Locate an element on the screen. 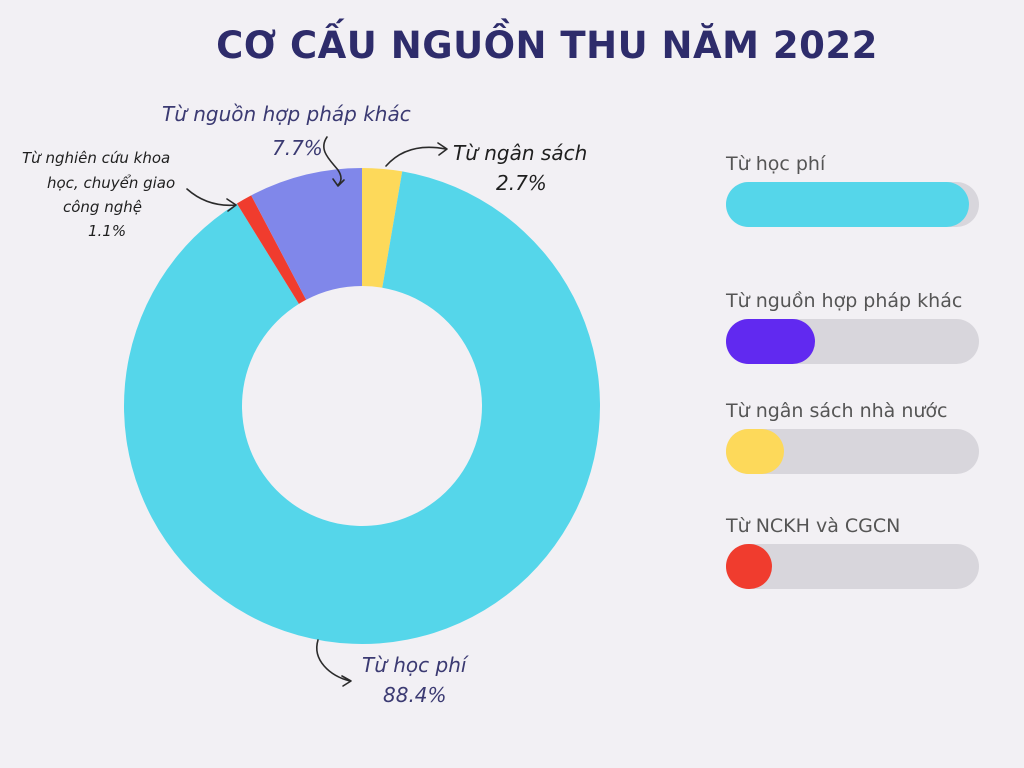  legend-item: Từ ngân sách nhà nước is located at coordinates (853, 437).